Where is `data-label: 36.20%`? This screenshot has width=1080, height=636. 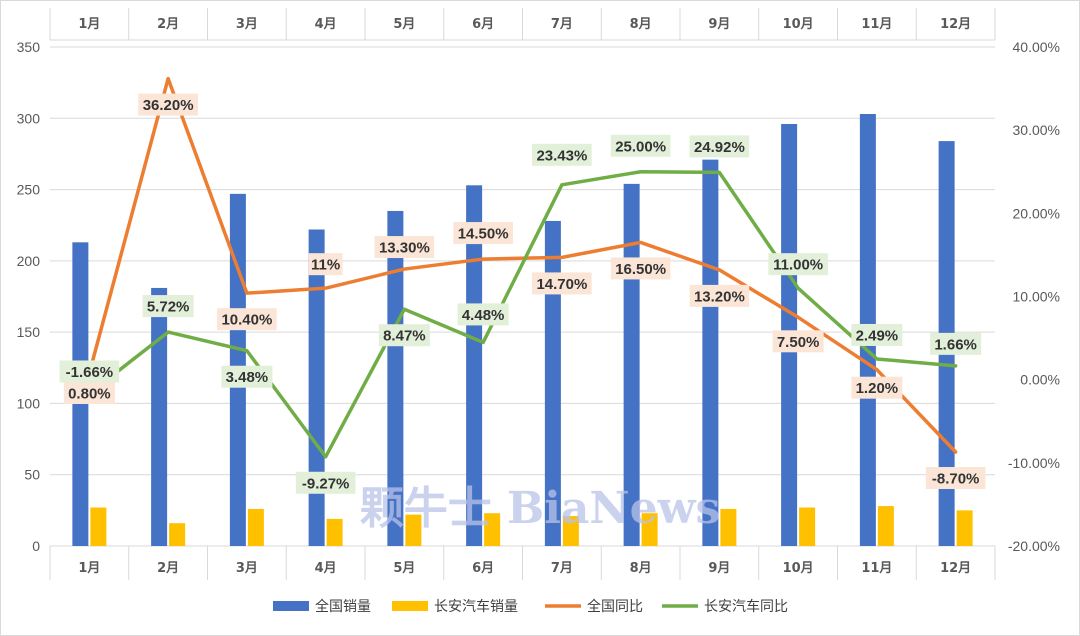
data-label: 36.20% is located at coordinates (168, 105).